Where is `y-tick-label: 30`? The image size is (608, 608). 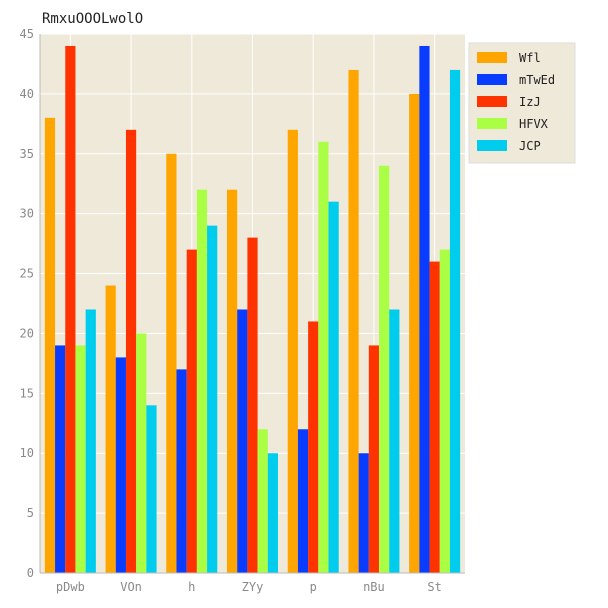 y-tick-label: 30 is located at coordinates (27, 214).